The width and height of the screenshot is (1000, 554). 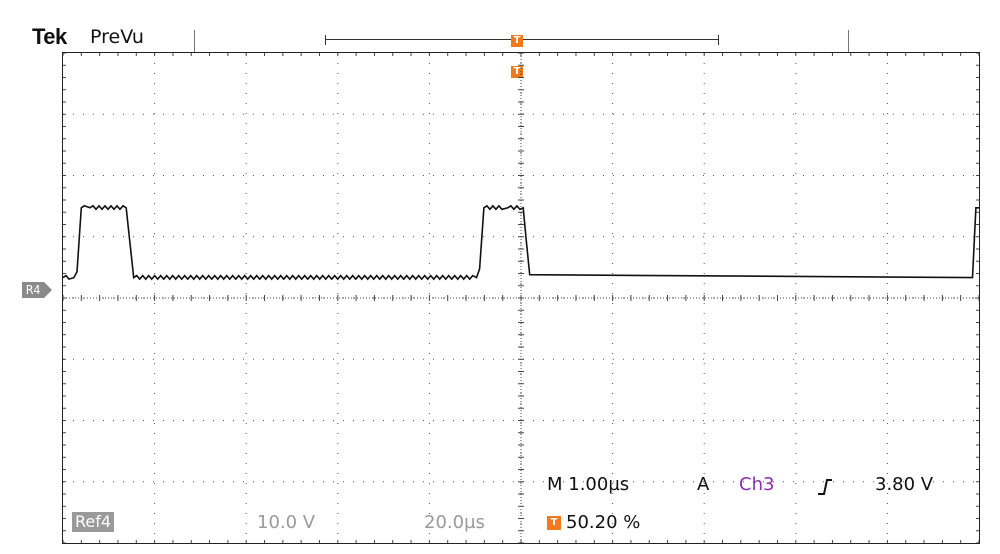 I want to click on acquire-mode-readout: A, so click(x=703, y=484).